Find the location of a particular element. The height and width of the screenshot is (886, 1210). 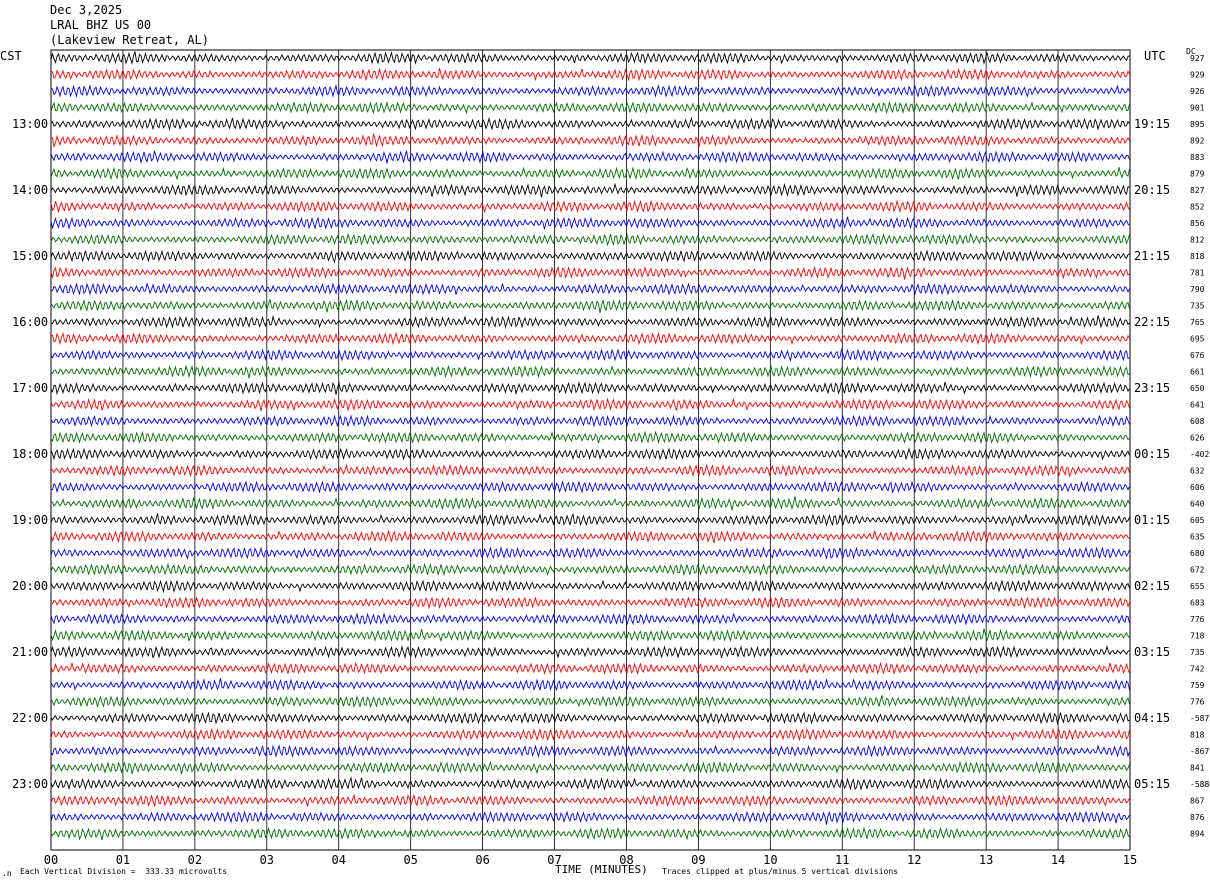

right-hour-label: 19:15 is located at coordinates (1152, 124).